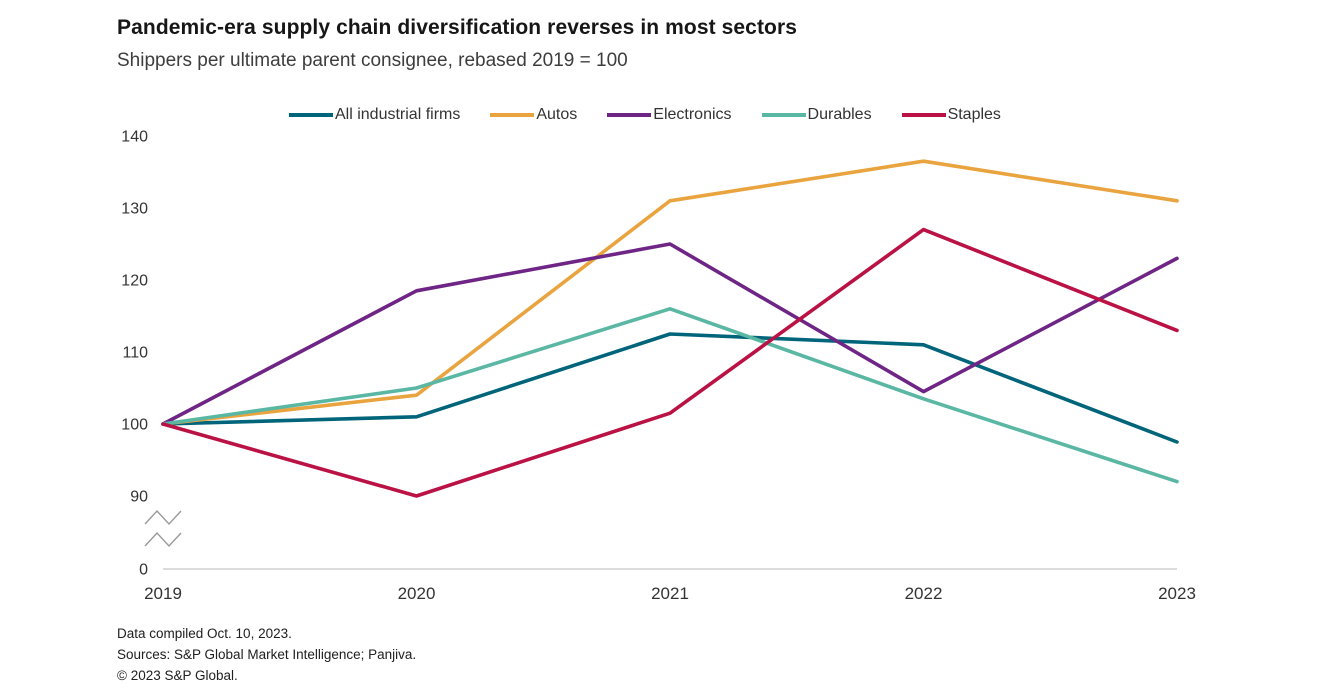  Describe the element at coordinates (134, 281) in the screenshot. I see `y-tick-label: 120` at that location.